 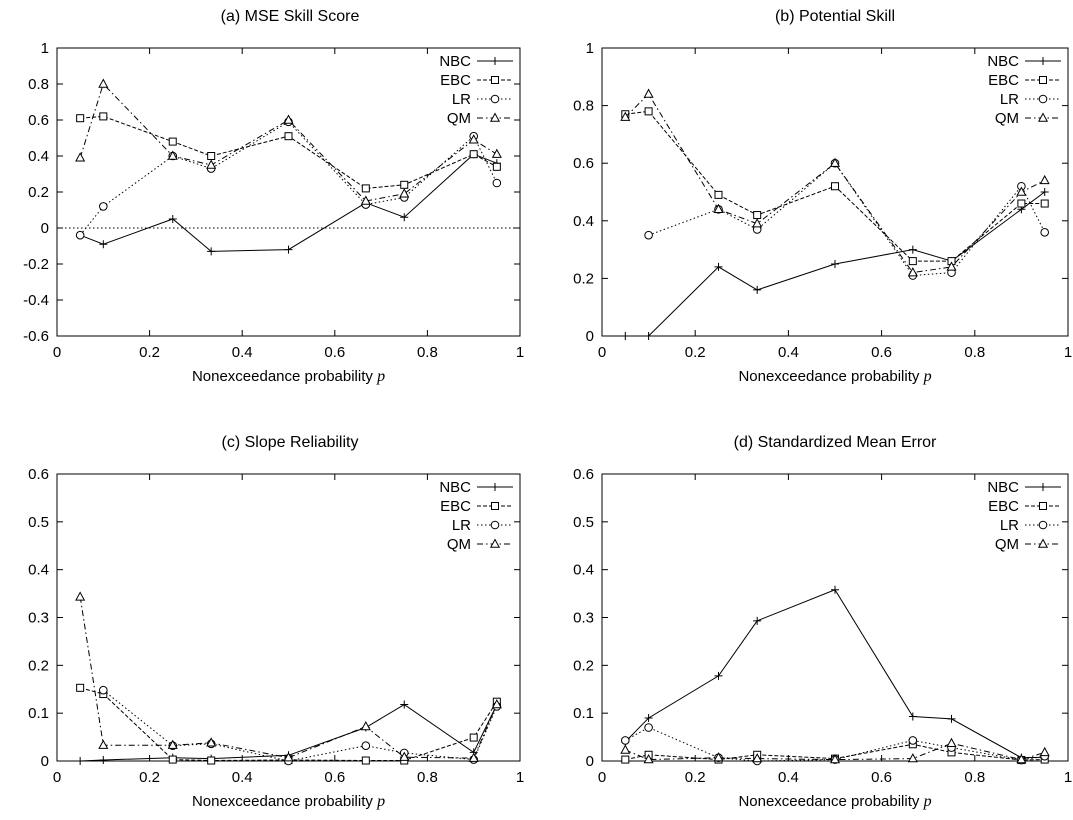 I want to click on legend-label: LR, so click(x=1009, y=525).